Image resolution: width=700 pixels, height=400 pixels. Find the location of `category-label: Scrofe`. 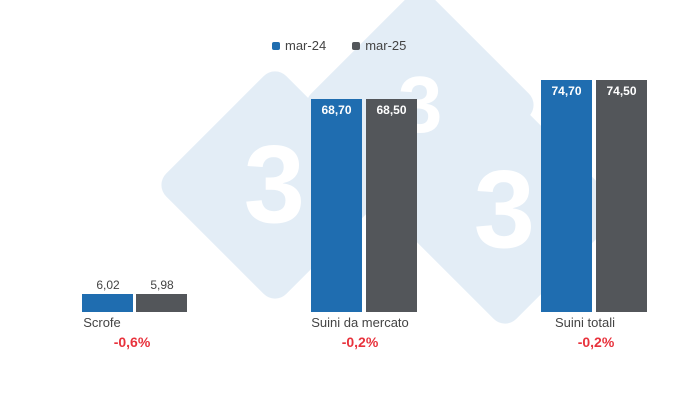

category-label: Scrofe is located at coordinates (102, 322).